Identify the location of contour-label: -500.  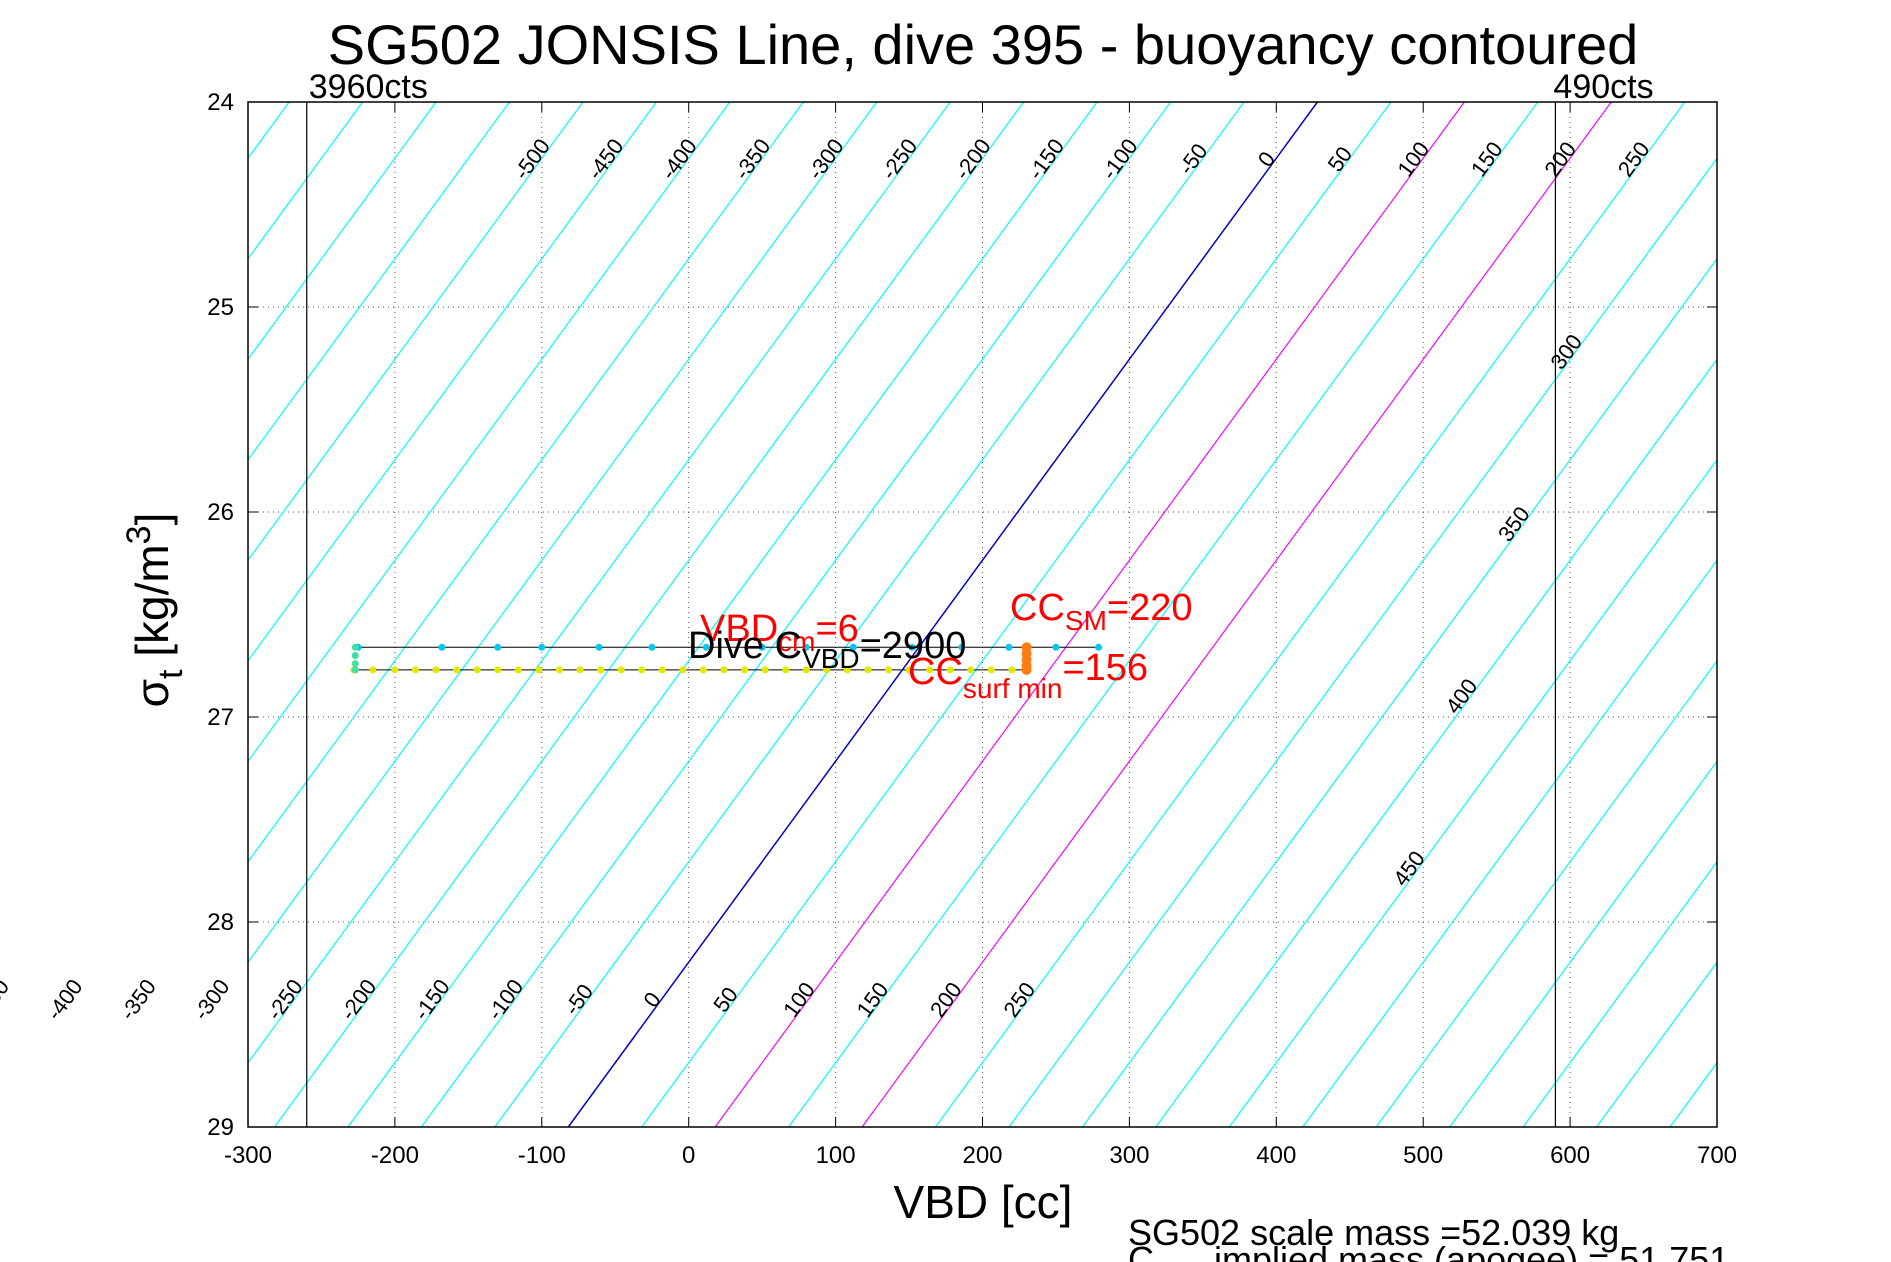
(532, 159).